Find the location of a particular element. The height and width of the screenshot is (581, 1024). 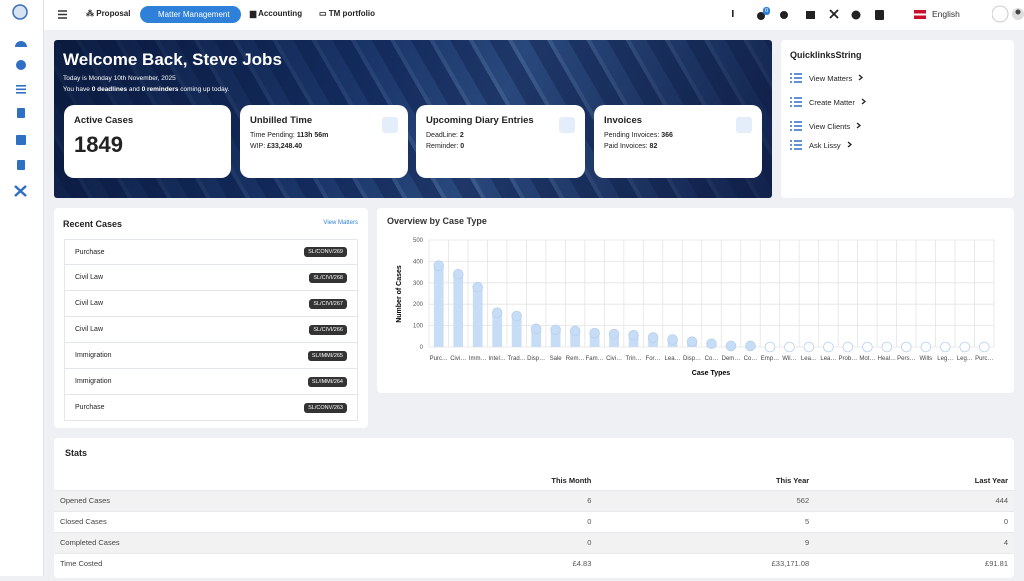

nav-label: TM portfolio is located at coordinates (351, 13).